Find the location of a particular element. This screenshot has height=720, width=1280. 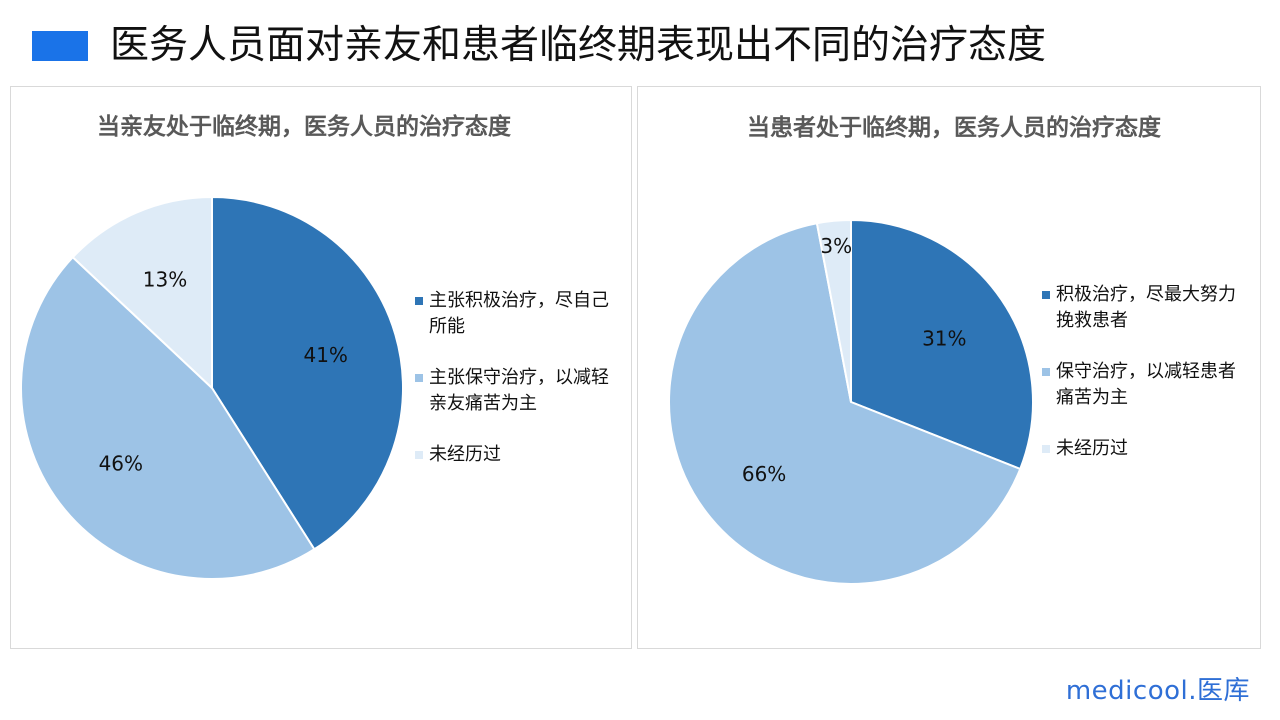

legend: 主张积极治疗，尽自己所能 主张保守治疗，以减轻亲友痛苦为主 未经历过 is located at coordinates (520, 390).